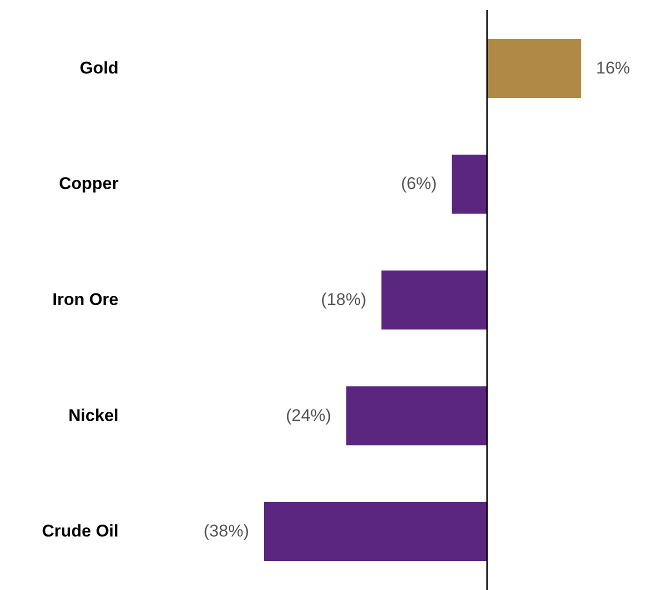 This screenshot has width=648, height=590. What do you see at coordinates (89, 184) in the screenshot?
I see `y-tick-label: Copper` at bounding box center [89, 184].